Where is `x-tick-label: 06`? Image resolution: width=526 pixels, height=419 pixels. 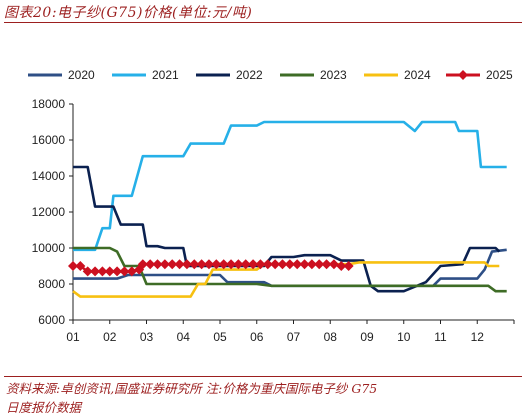
x-tick-label: 06 is located at coordinates (257, 337).